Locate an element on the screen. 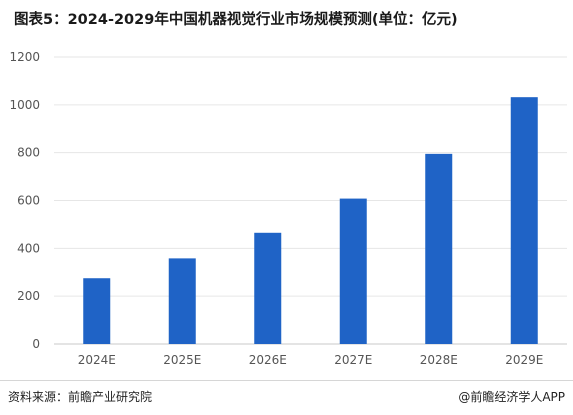 Image resolution: width=573 pixels, height=415 pixels. y-tick-label: 1200 is located at coordinates (24, 57).